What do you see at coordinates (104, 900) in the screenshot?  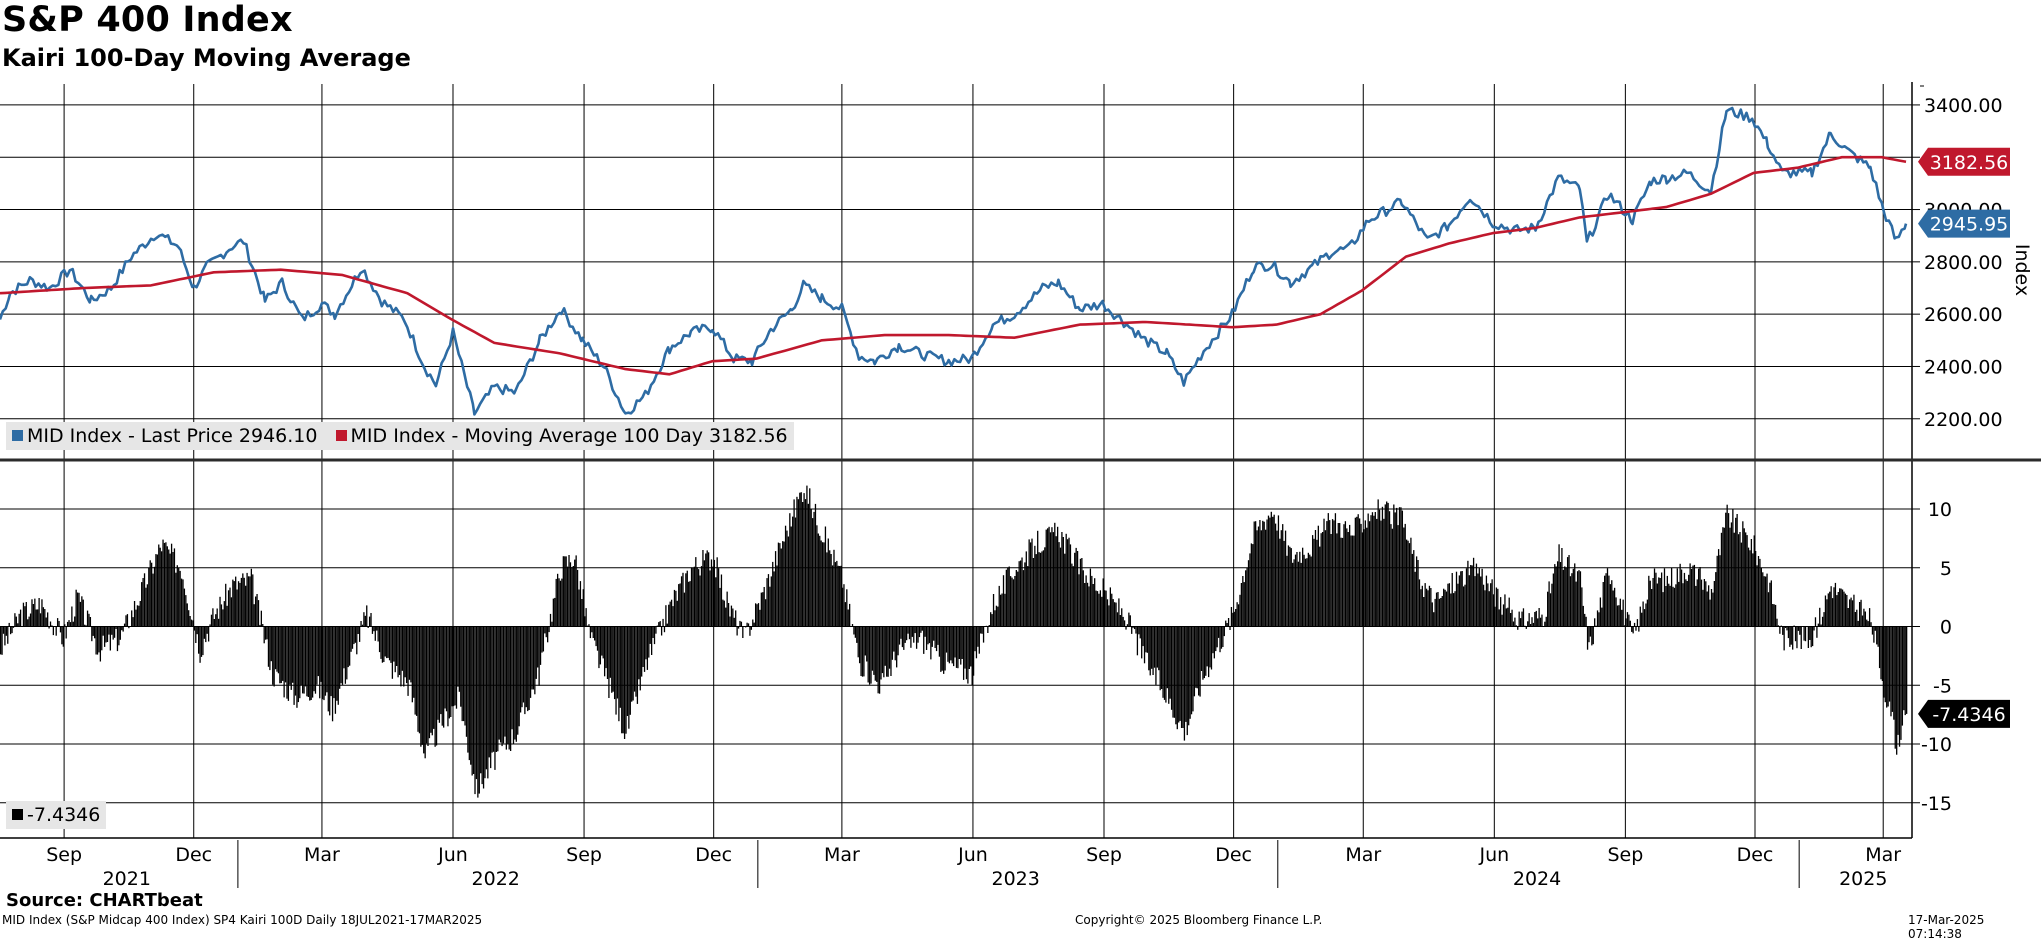 I see `source-label: Source: CHARTbeat` at bounding box center [104, 900].